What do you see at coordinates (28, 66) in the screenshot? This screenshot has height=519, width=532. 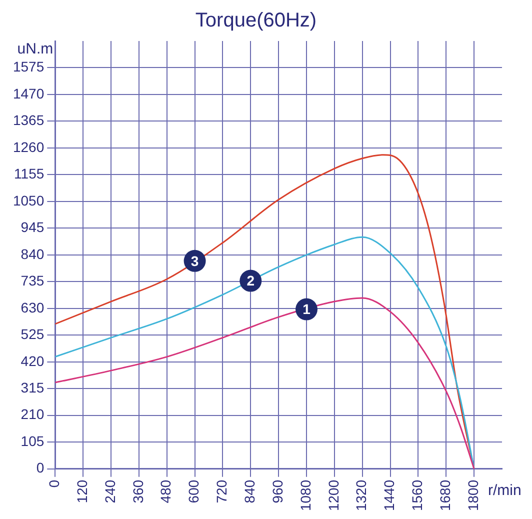 I see `y-tick-label: 1575` at bounding box center [28, 66].